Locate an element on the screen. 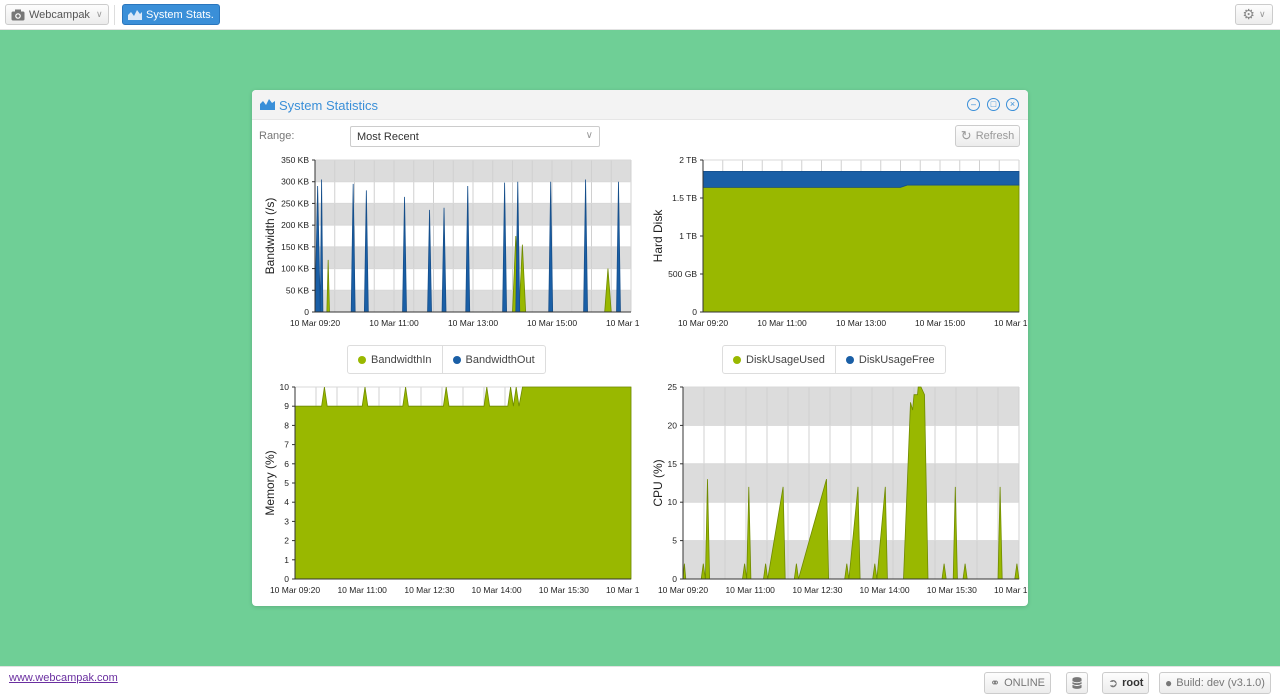  legend-label: BandwidthIn is located at coordinates (401, 359).